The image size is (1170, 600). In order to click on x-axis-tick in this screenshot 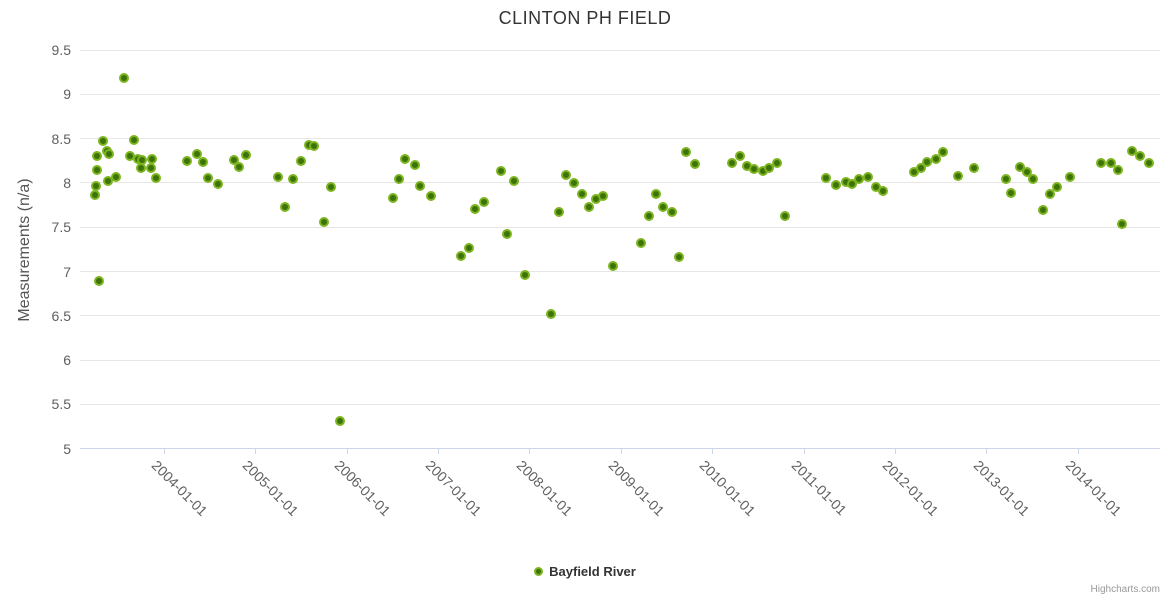, I will do `click(347, 451)`.